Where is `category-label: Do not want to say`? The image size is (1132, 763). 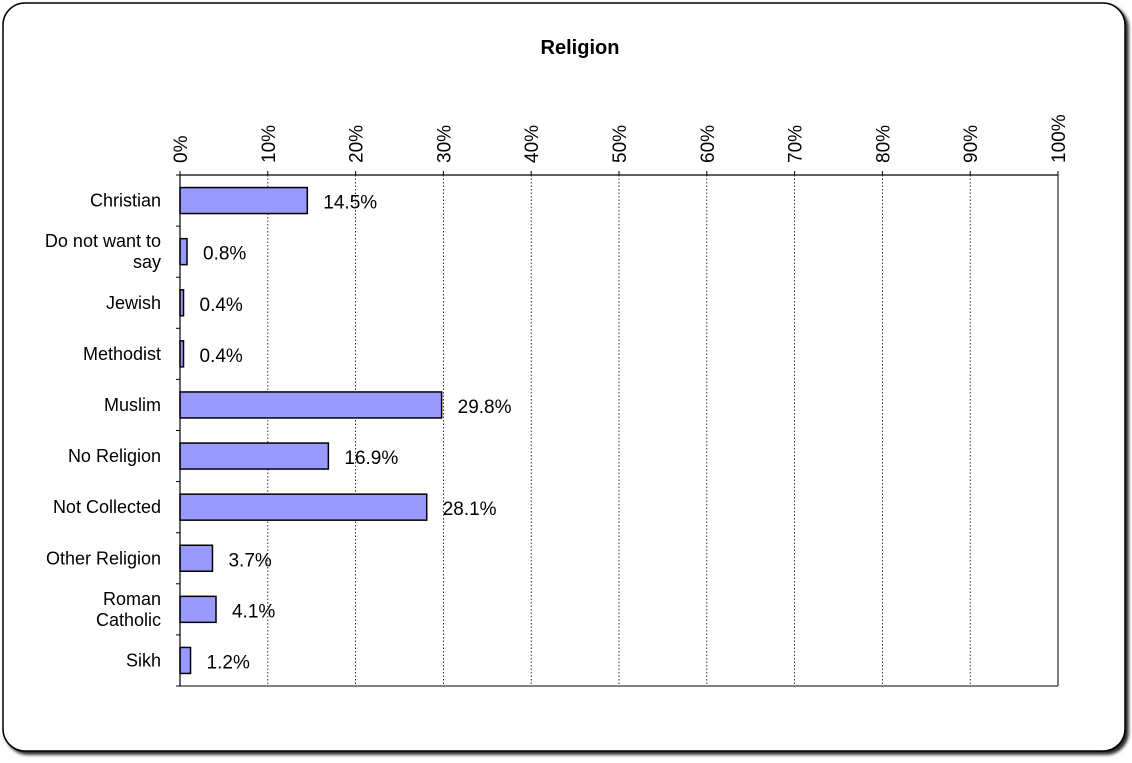 category-label: Do not want to say is located at coordinates (103, 251).